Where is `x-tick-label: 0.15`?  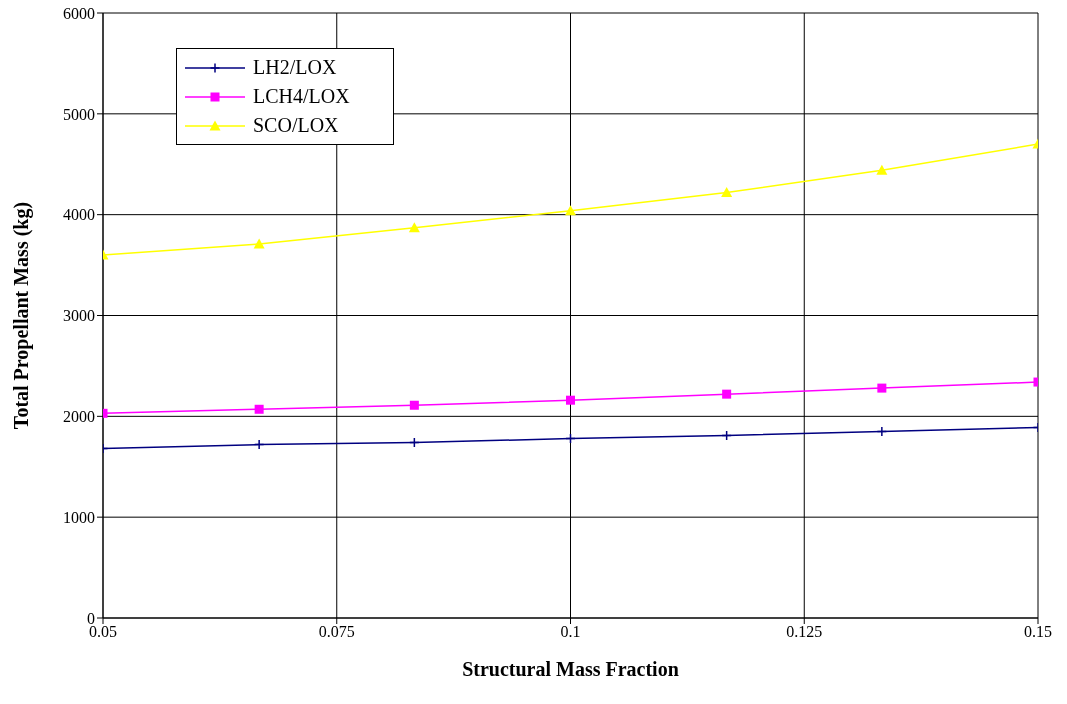
x-tick-label: 0.15 is located at coordinates (1038, 632).